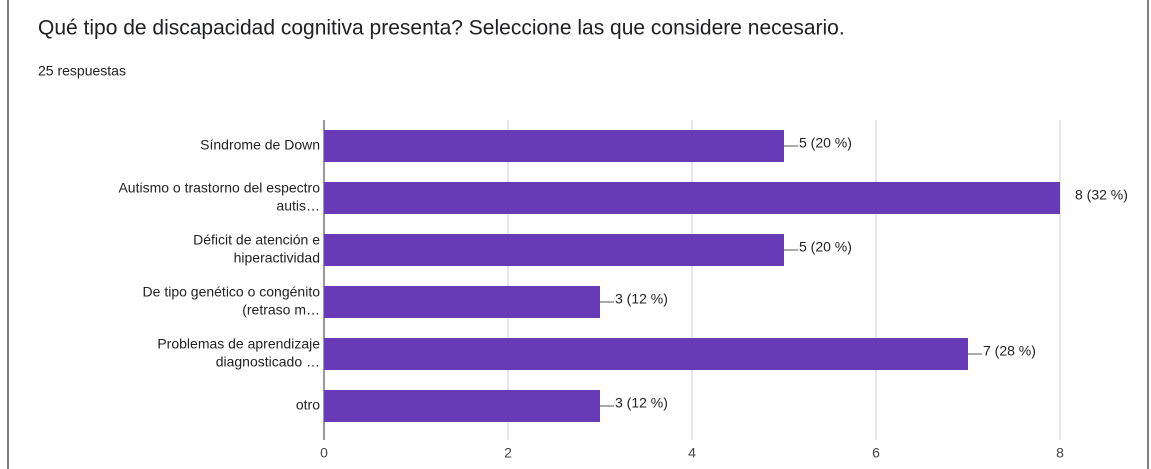  Describe the element at coordinates (277, 258) in the screenshot. I see `y-tick-label: hiperactividad` at that location.